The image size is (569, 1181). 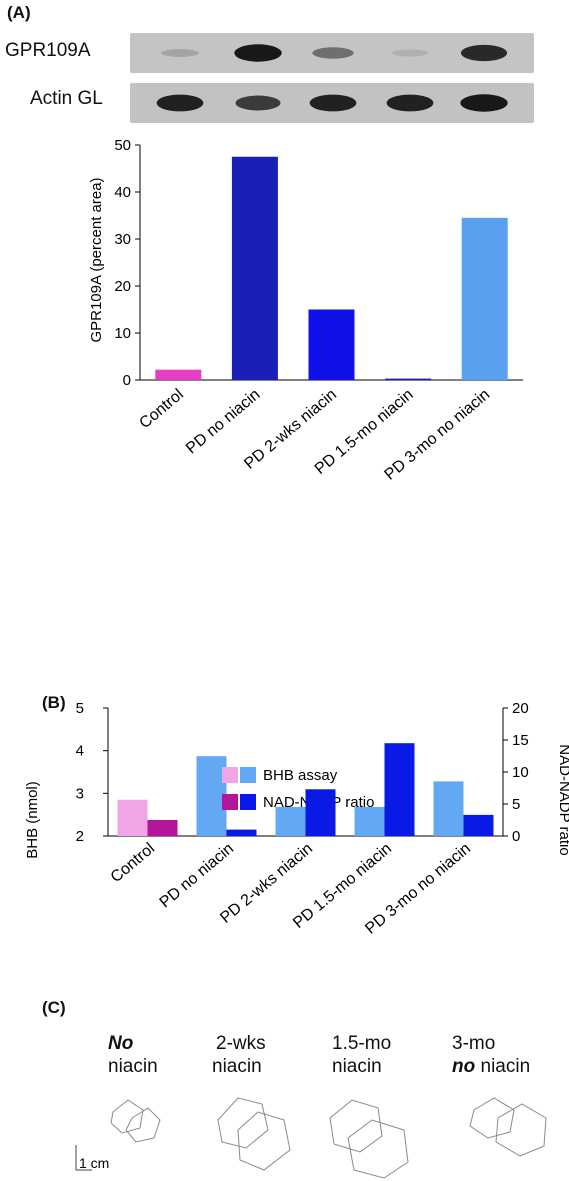 What do you see at coordinates (32, 820) in the screenshot?
I see `chart-b-ylabel: BHB (nmol)` at bounding box center [32, 820].